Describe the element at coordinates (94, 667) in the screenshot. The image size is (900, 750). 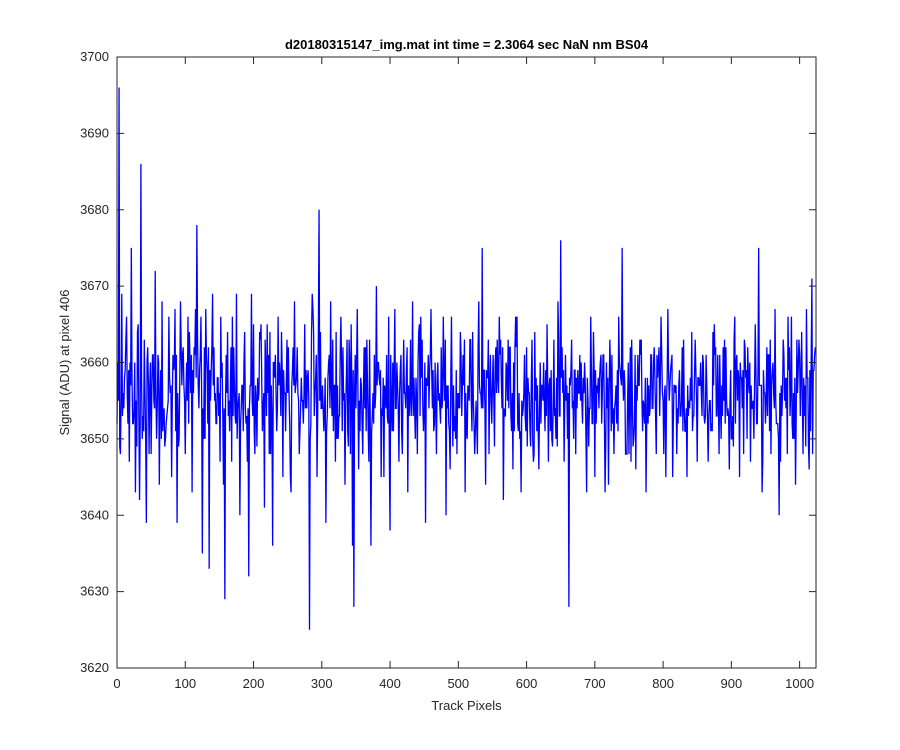
I see `y-tick-label: 3620` at that location.